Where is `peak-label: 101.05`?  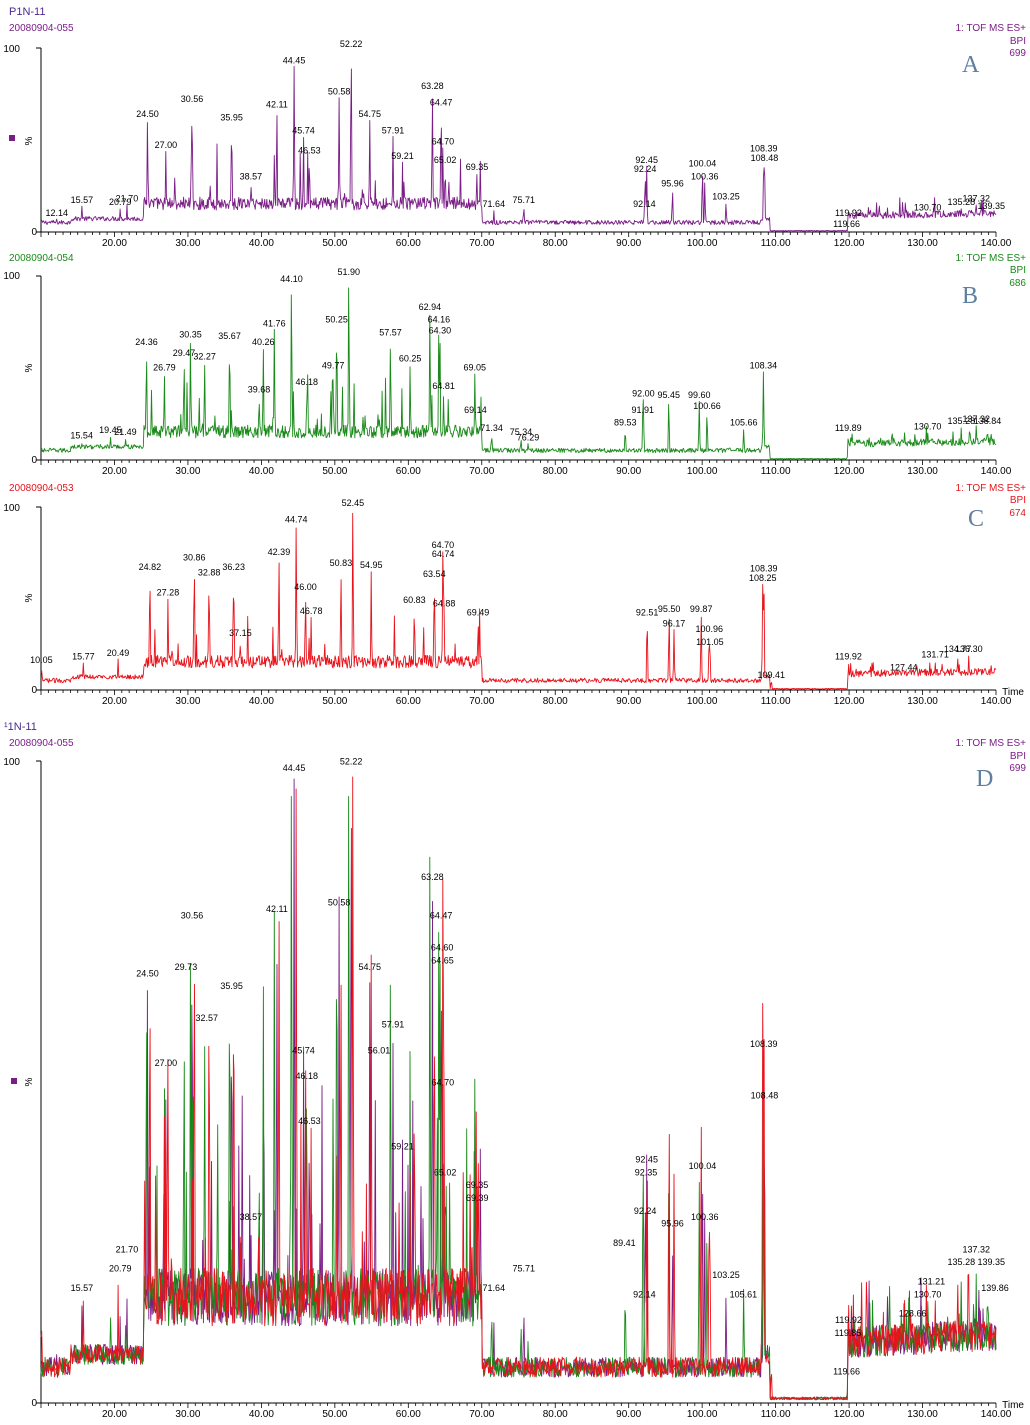 peak-label: 101.05 is located at coordinates (710, 642).